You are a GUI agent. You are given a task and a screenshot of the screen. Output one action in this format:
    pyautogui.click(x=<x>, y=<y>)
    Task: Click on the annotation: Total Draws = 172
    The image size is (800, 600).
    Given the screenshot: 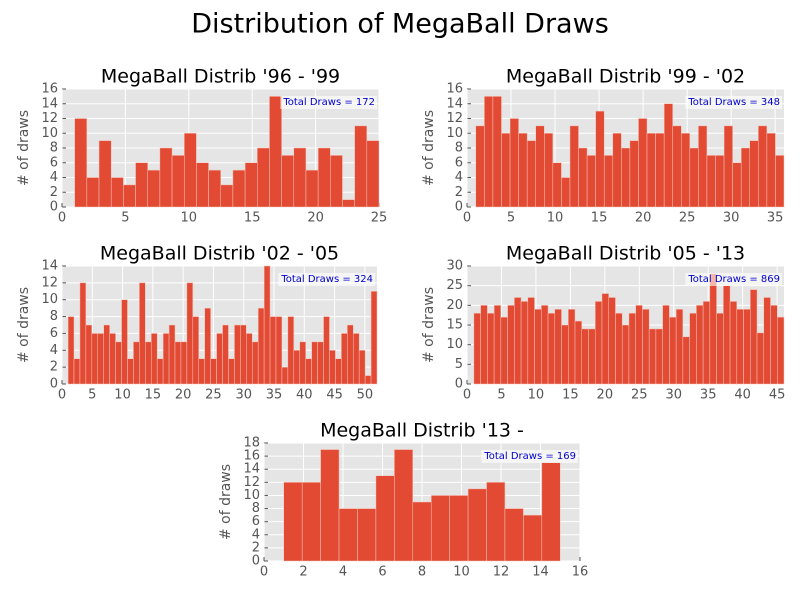 What is the action you would take?
    pyautogui.click(x=328, y=102)
    